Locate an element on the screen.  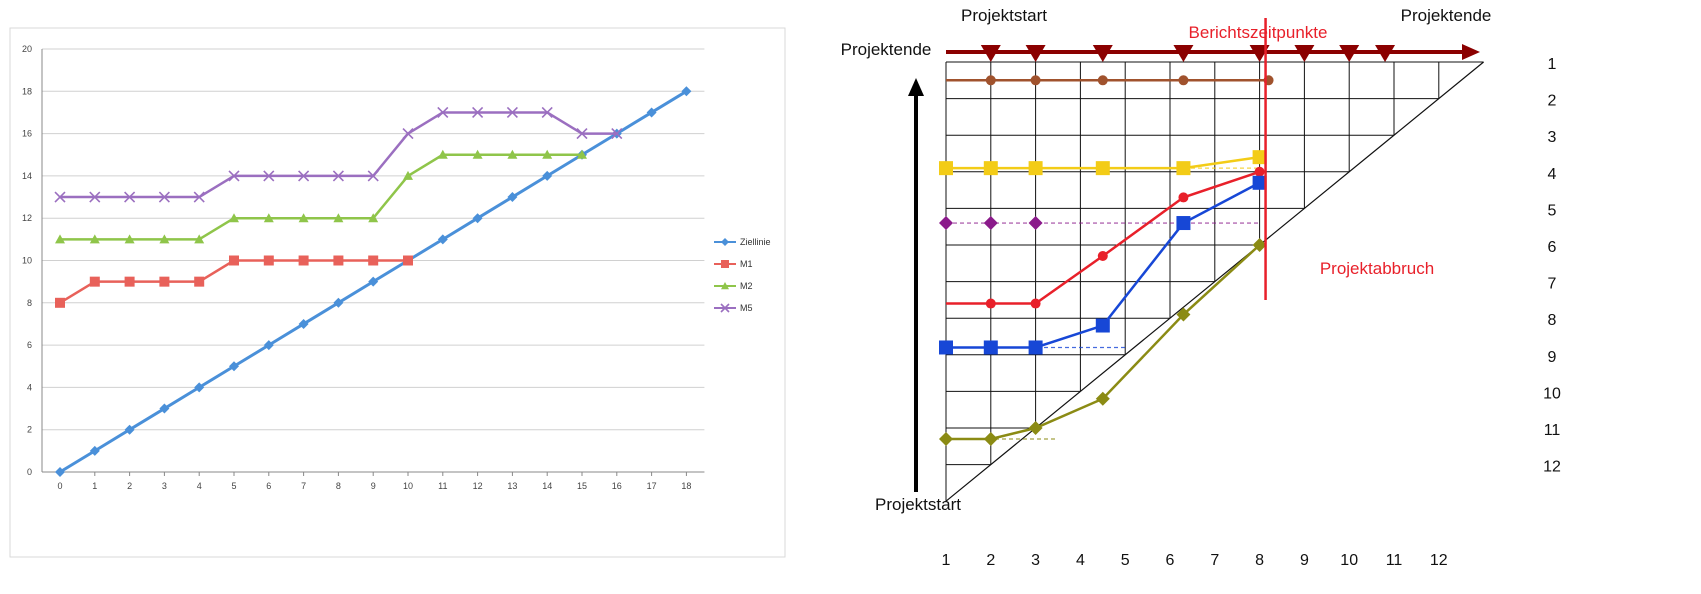
report-timeline-arrowhead is located at coordinates (1471, 52).